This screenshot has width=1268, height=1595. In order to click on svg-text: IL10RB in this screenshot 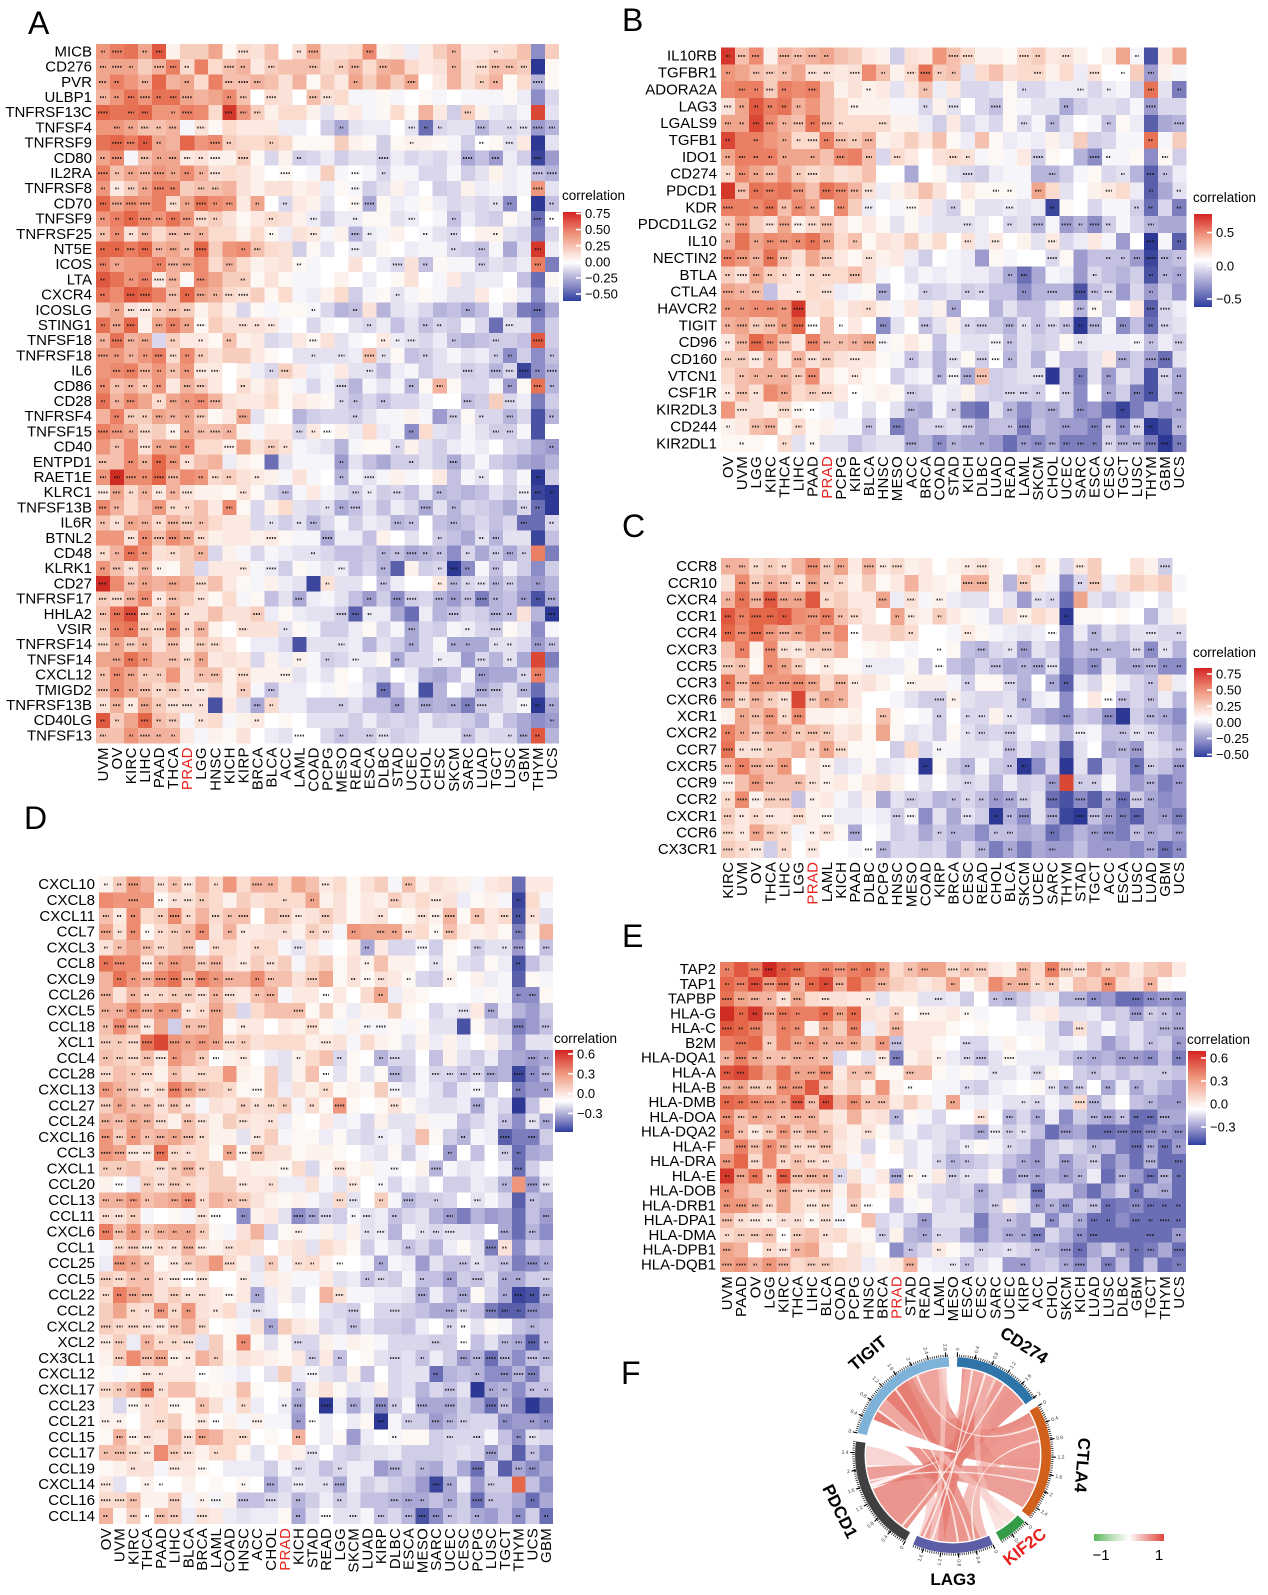, I will do `click(692, 56)`.